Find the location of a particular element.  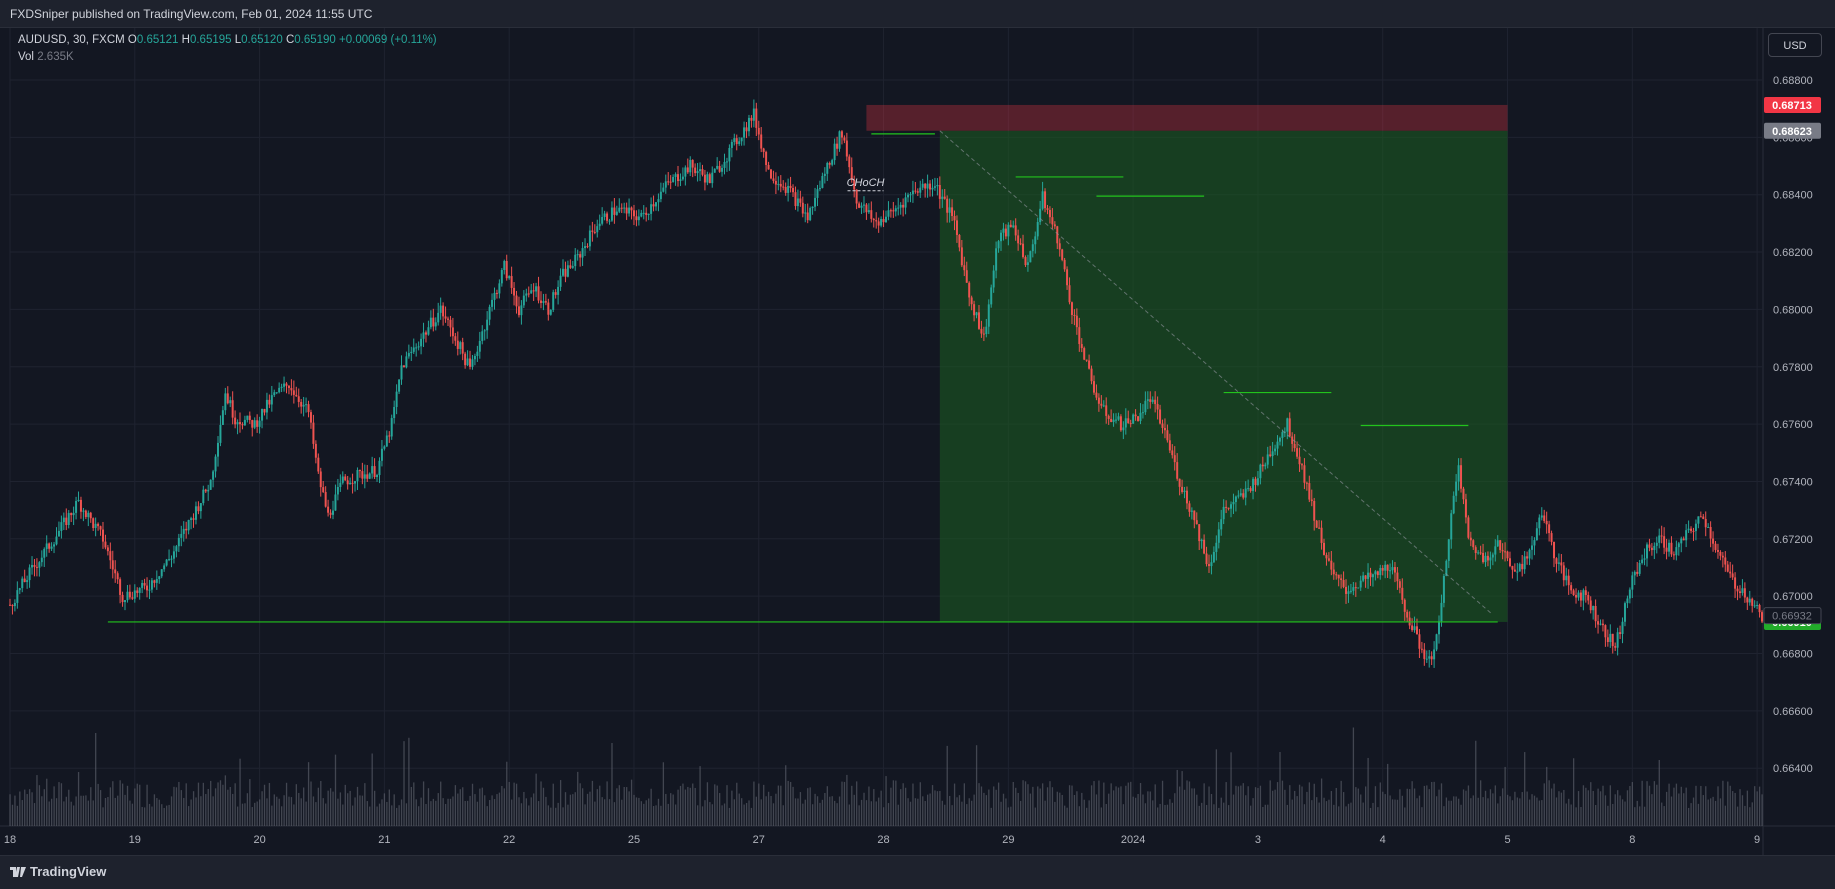

symbol-name: AUDUSD, 30, FXCM is located at coordinates (71, 40).